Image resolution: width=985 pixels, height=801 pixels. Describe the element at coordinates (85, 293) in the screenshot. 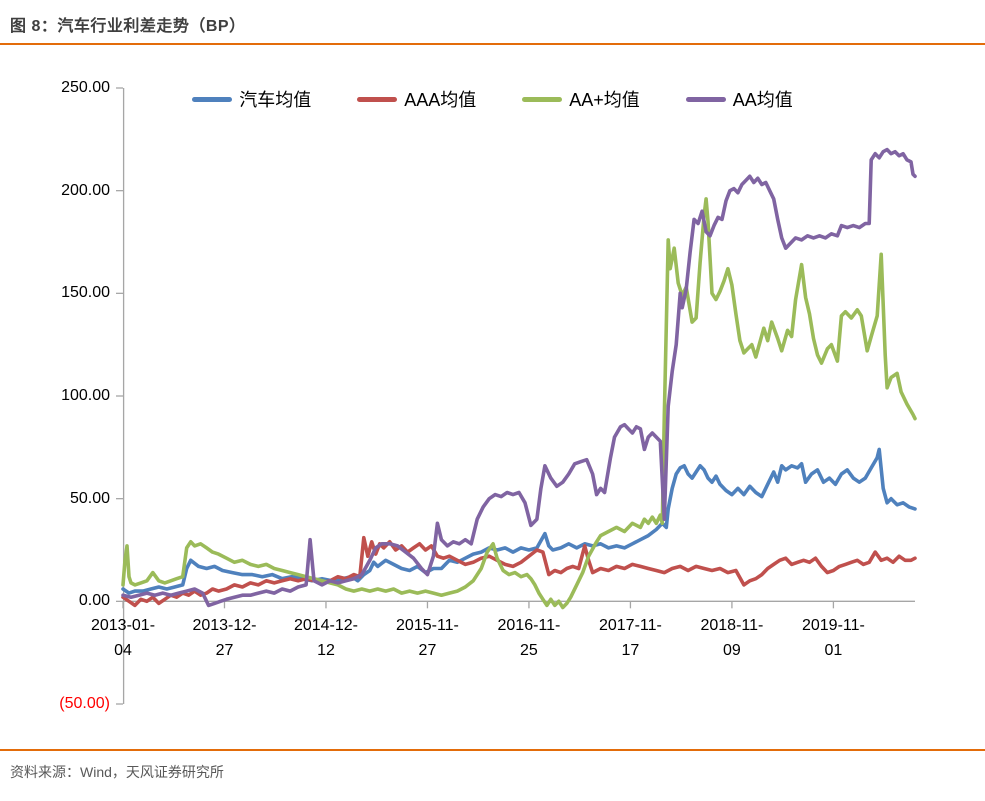

I see `y-axis-label: 150.00` at that location.